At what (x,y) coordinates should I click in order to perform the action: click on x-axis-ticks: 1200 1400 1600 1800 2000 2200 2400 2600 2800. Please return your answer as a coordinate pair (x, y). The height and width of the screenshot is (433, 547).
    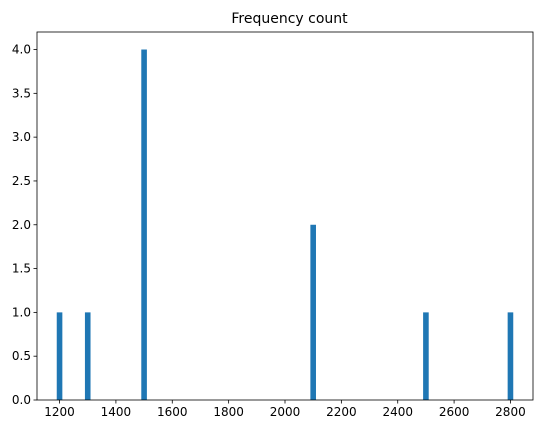
    Looking at the image, I should click on (285, 409).